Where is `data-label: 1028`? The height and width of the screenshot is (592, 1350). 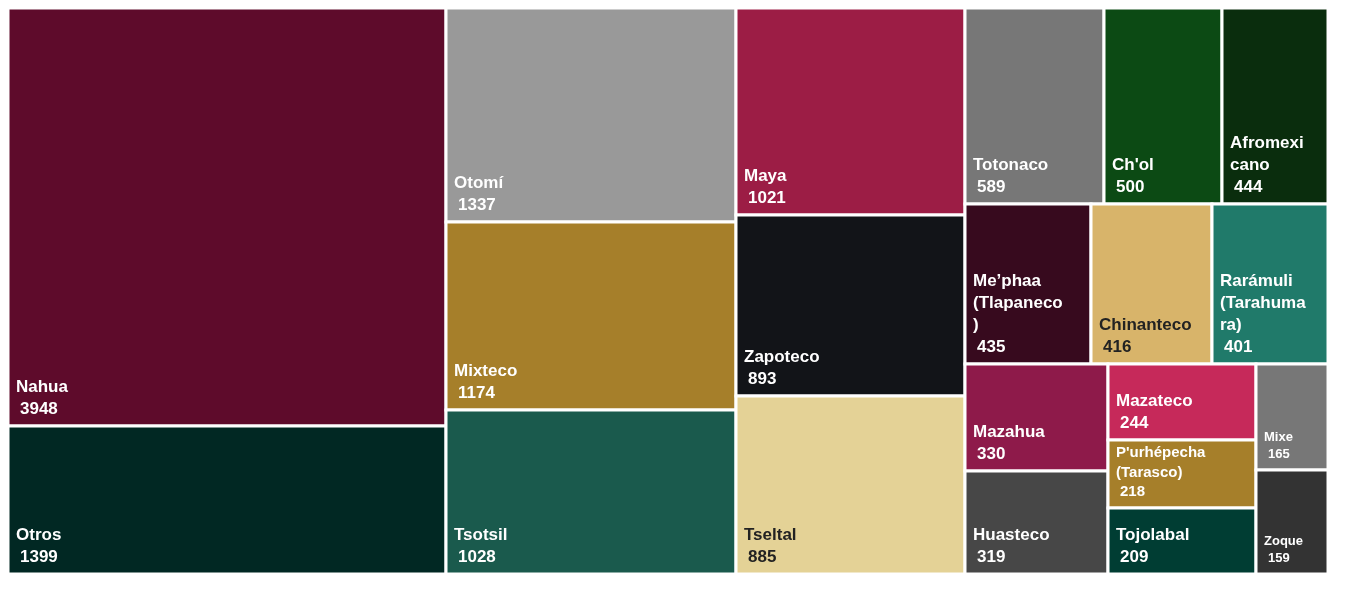
data-label: 1028 is located at coordinates (477, 556).